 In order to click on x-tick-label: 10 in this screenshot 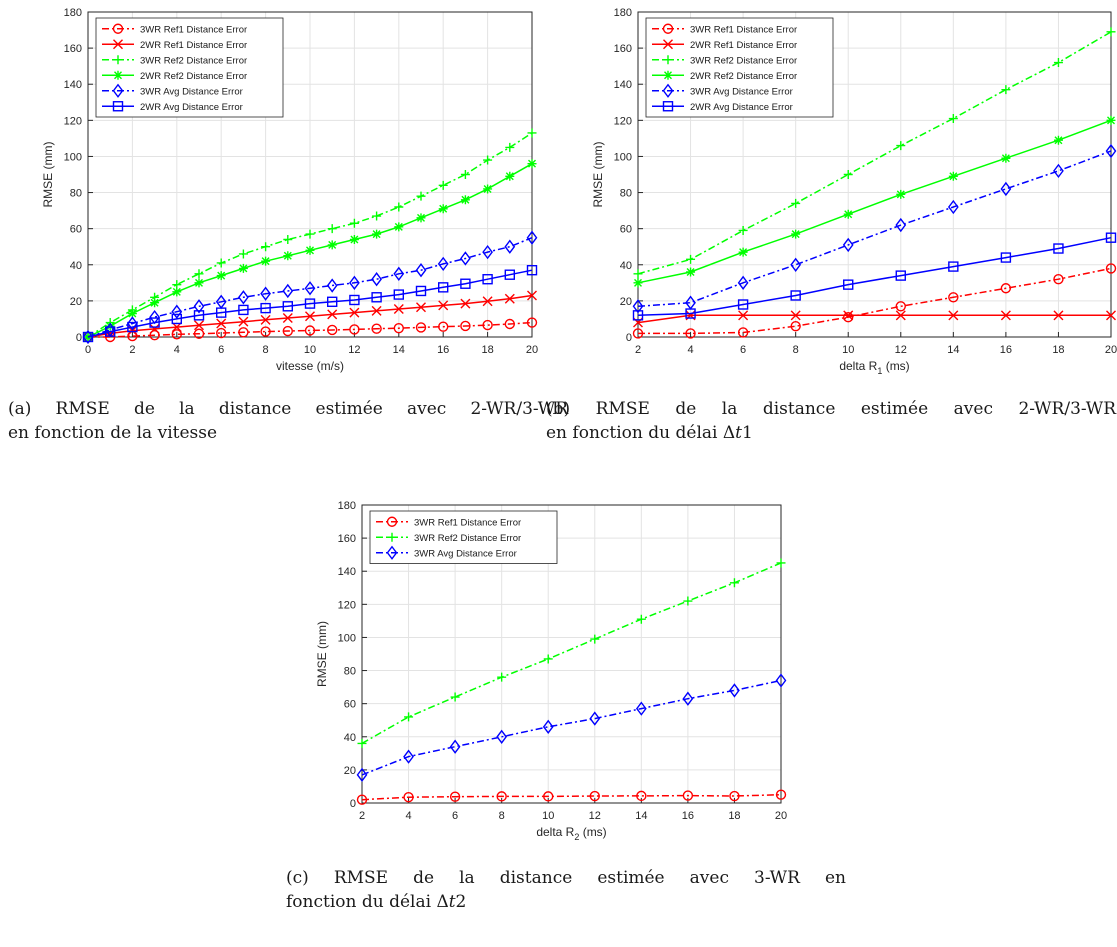, I will do `click(310, 350)`.